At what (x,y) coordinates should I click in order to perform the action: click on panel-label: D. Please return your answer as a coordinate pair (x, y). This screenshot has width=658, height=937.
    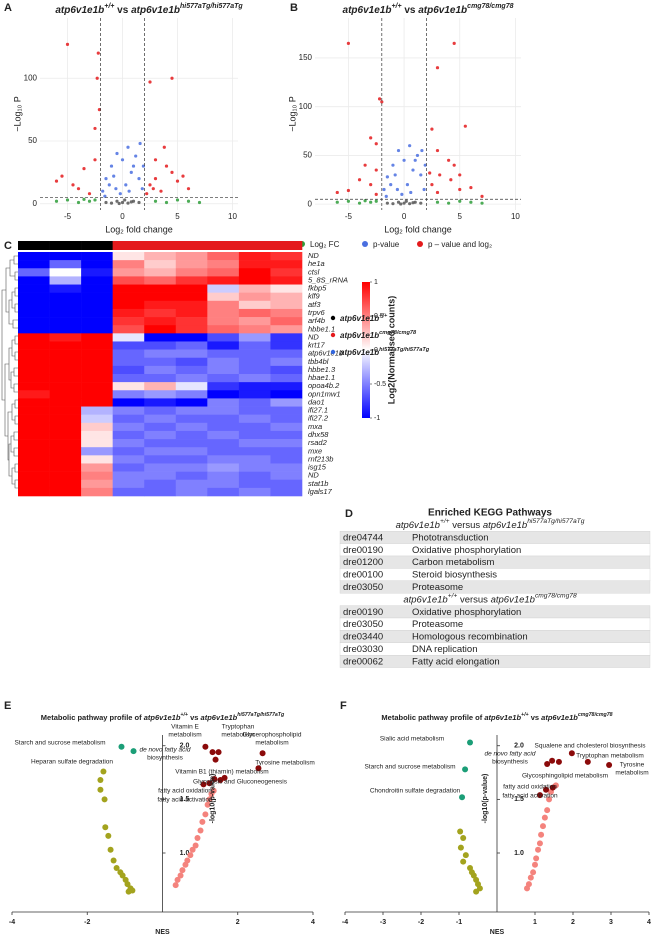
    Looking at the image, I should click on (349, 514).